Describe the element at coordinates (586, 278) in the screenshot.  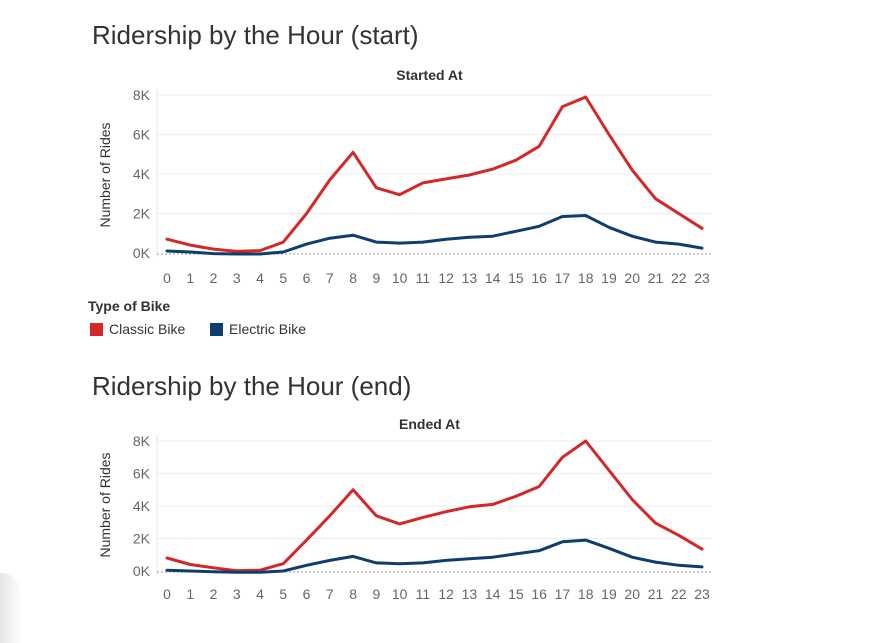
I see `x-tick-label: 18` at that location.